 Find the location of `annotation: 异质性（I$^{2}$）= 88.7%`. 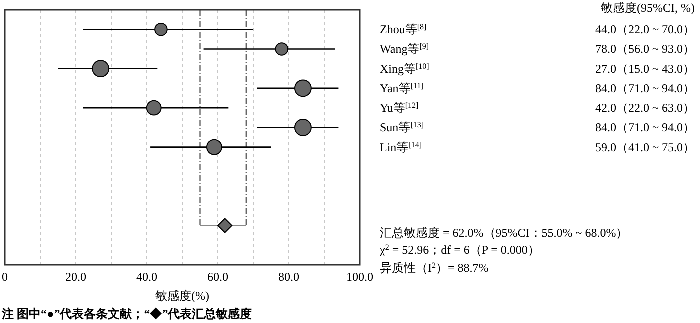

annotation: 异质性（I$^{2}$）= 88.7% is located at coordinates (434, 267).